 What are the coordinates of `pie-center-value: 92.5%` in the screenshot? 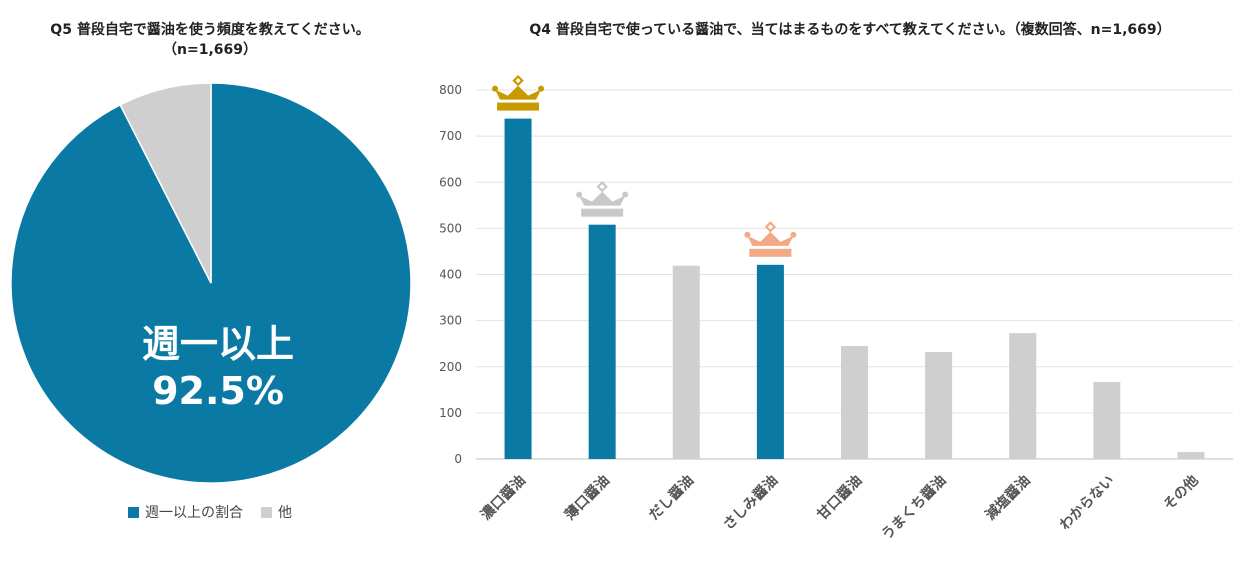 It's located at (218, 391).